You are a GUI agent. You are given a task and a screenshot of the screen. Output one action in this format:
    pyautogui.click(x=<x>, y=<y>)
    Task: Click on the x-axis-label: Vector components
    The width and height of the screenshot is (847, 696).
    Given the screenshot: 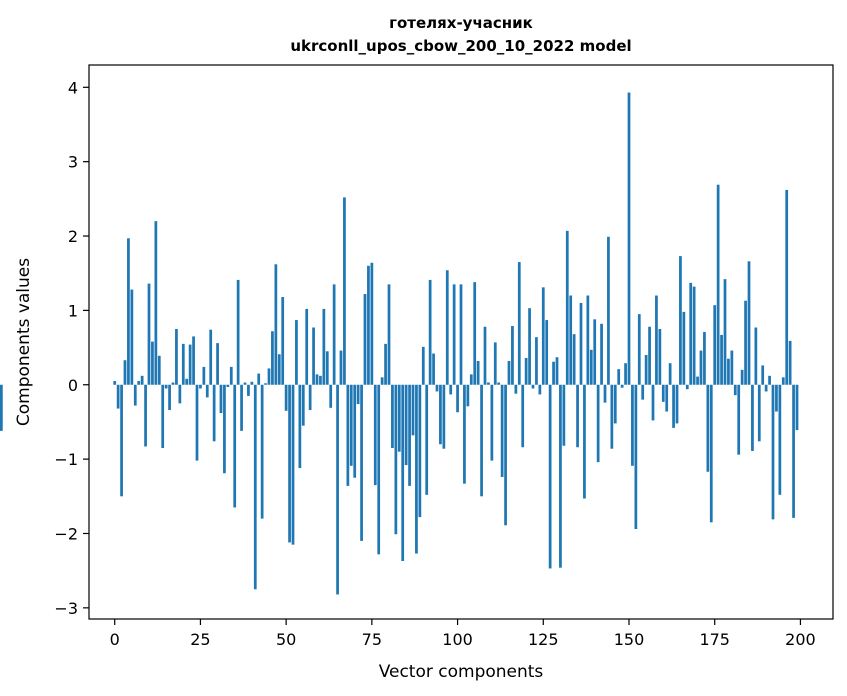 What is the action you would take?
    pyautogui.click(x=461, y=672)
    